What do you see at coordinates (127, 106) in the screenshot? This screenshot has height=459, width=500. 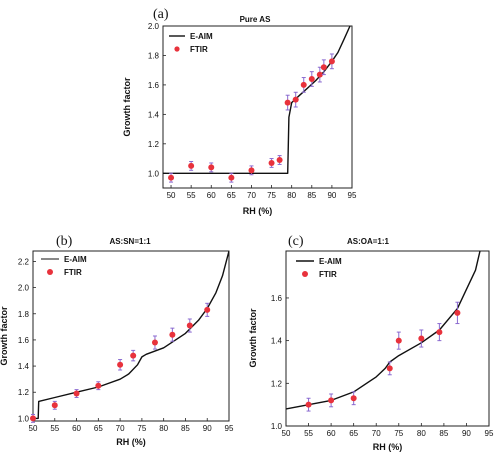 I see `y-axis-label: Growth factor` at bounding box center [127, 106].